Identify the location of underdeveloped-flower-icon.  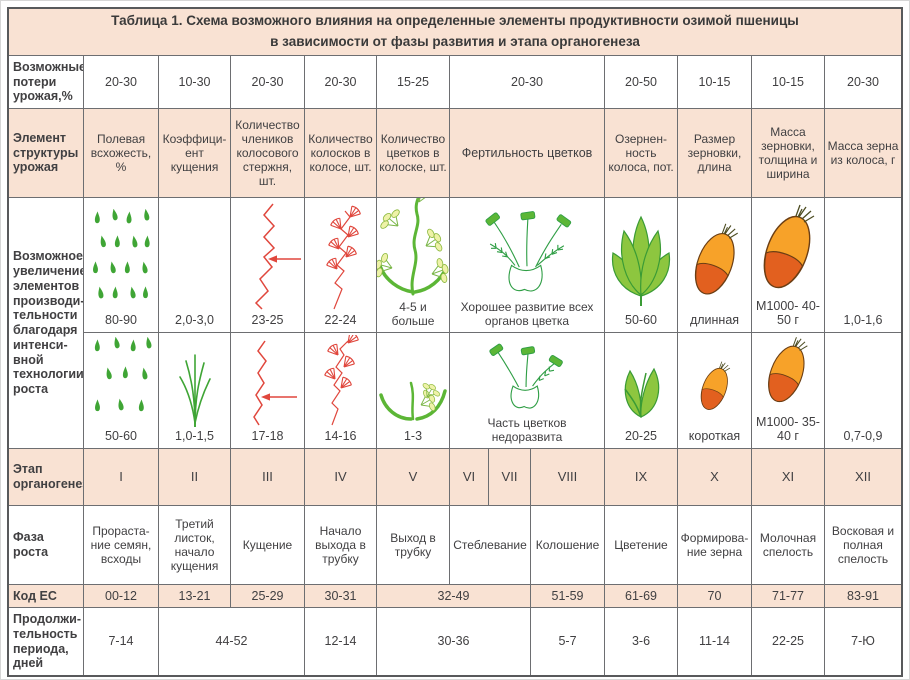
(526, 376).